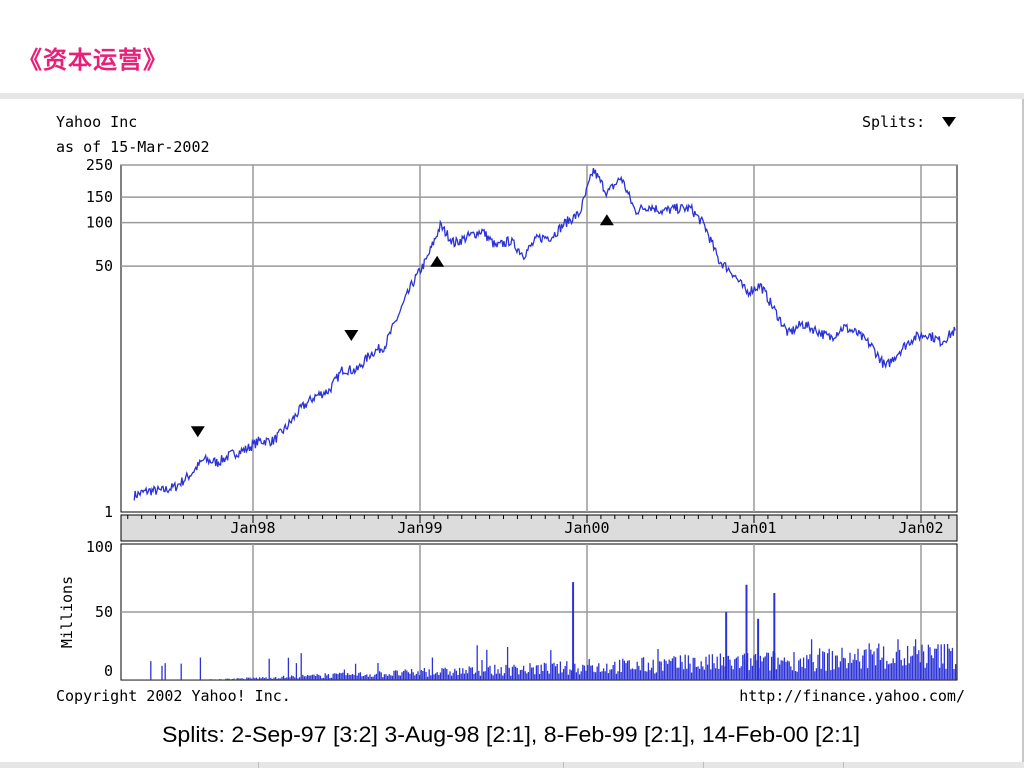 This screenshot has height=768, width=1024. What do you see at coordinates (920, 528) in the screenshot?
I see `date-tick-label: Jan02` at bounding box center [920, 528].